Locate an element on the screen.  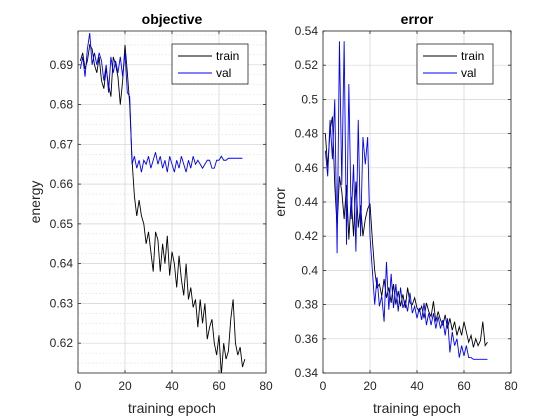
objective-title: objective is located at coordinates (172, 19).